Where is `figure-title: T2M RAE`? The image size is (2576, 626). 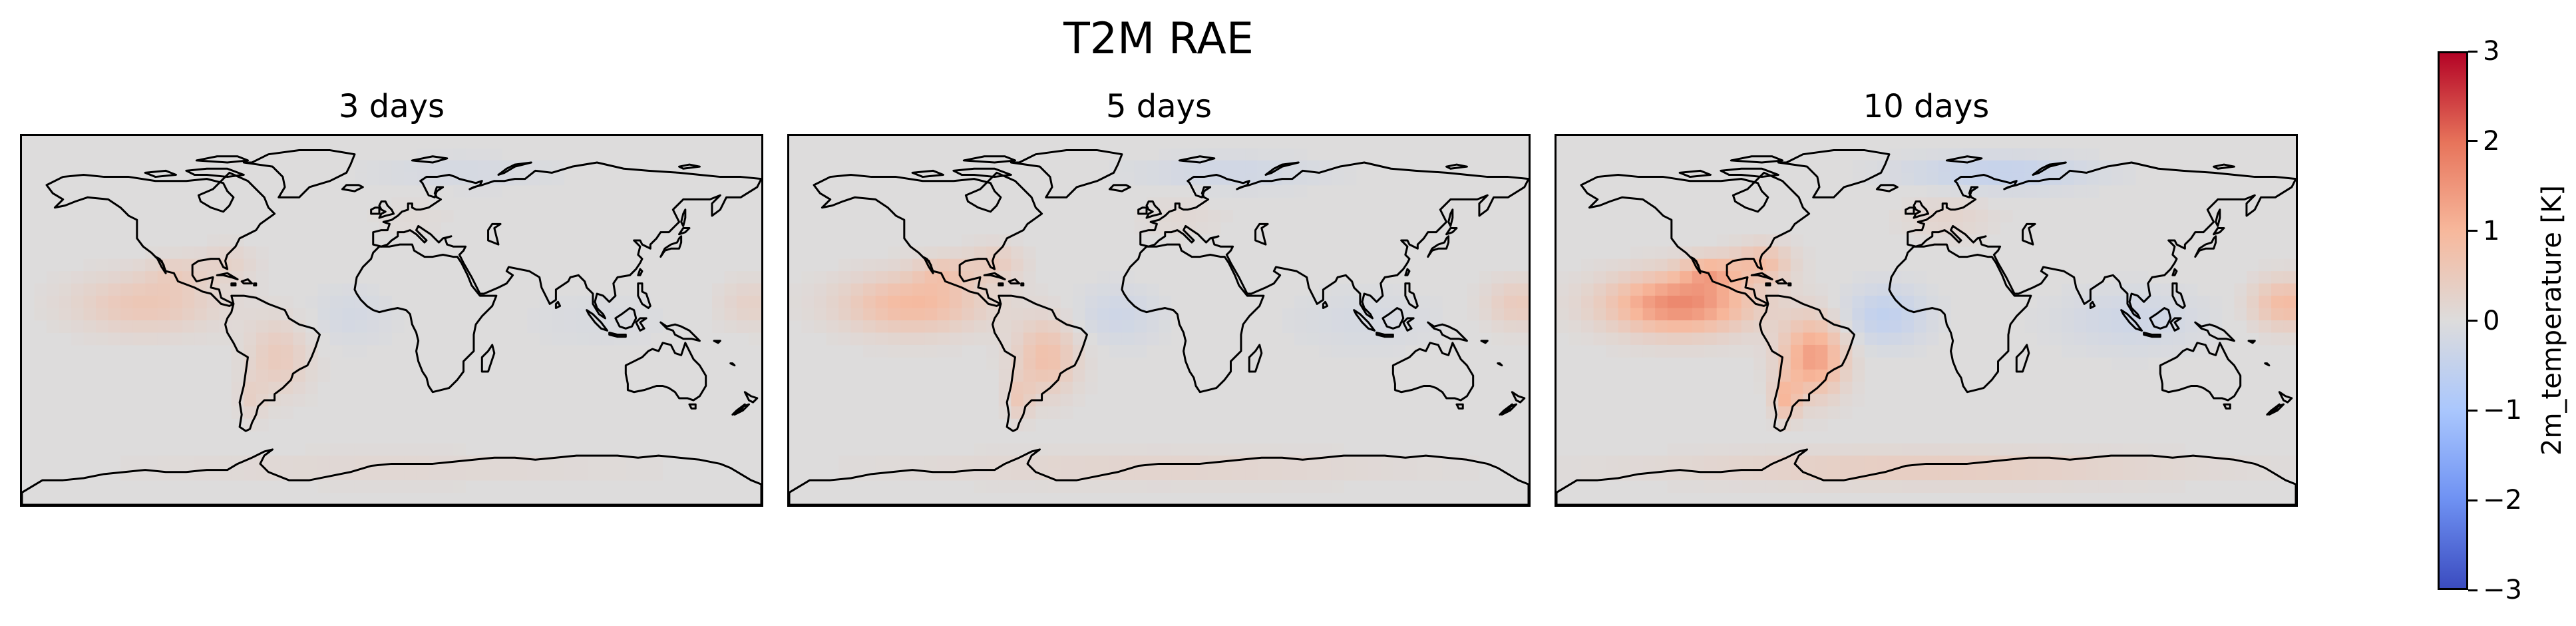
figure-title: T2M RAE is located at coordinates (1158, 39).